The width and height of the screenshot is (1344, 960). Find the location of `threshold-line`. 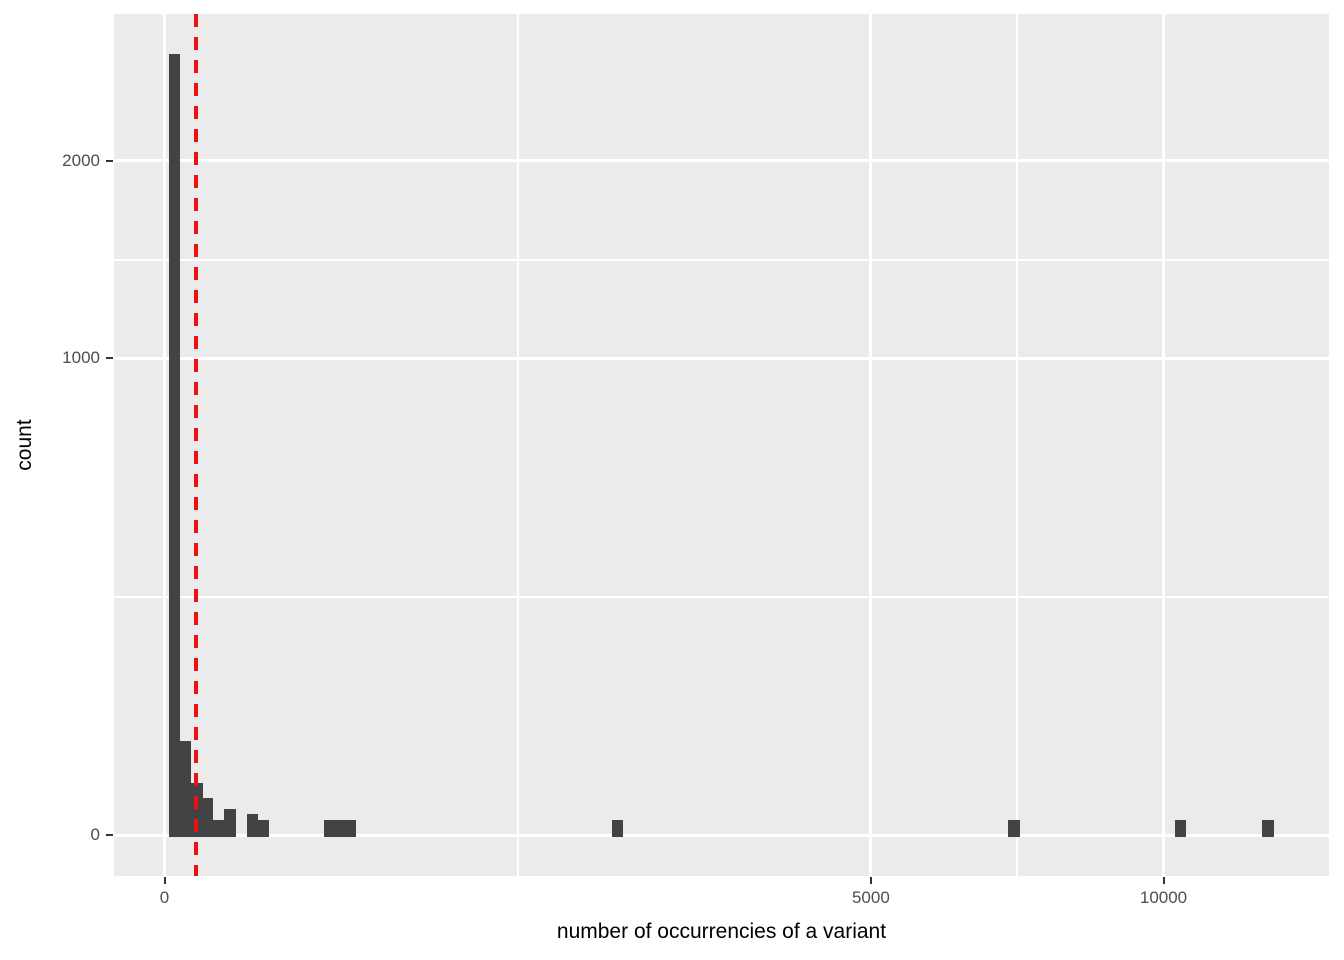

threshold-line is located at coordinates (196, 445).